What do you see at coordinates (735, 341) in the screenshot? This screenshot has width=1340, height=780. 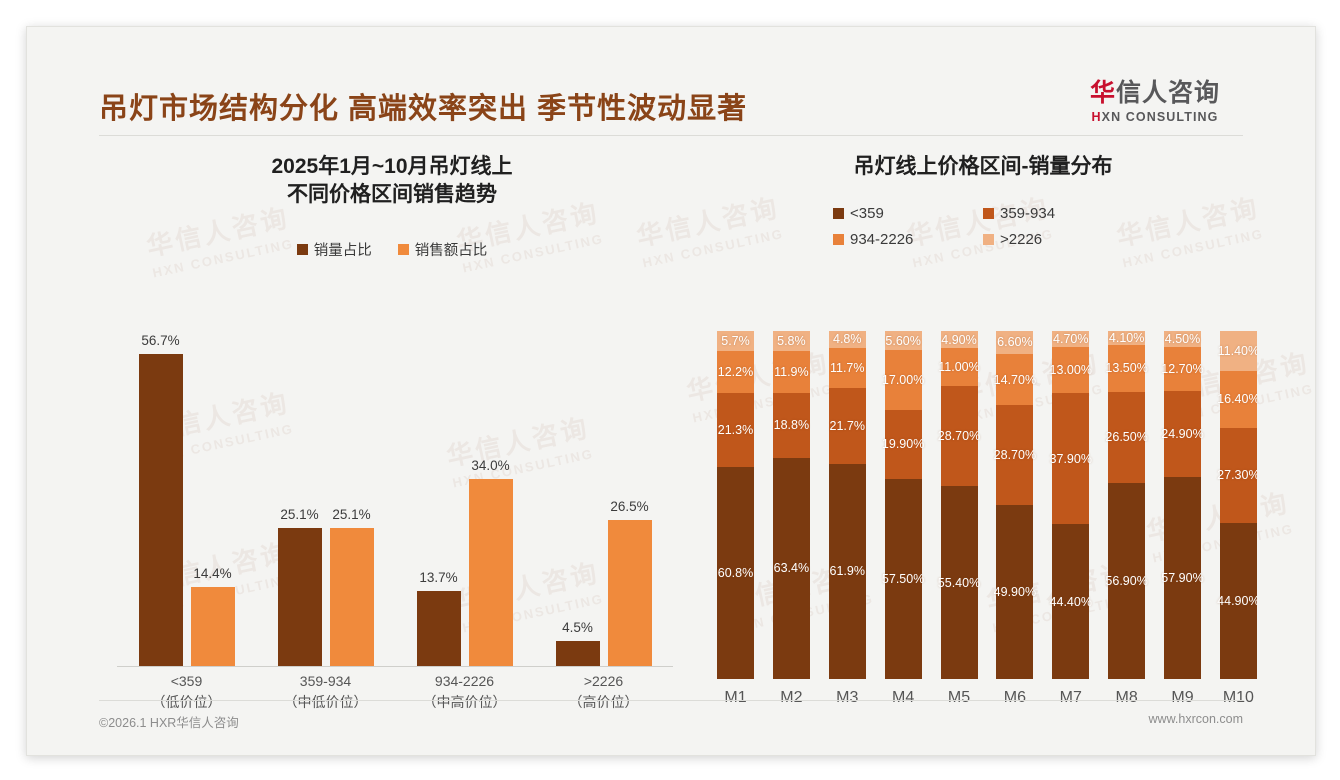 I see `stack-segment-3: 5.7%` at bounding box center [735, 341].